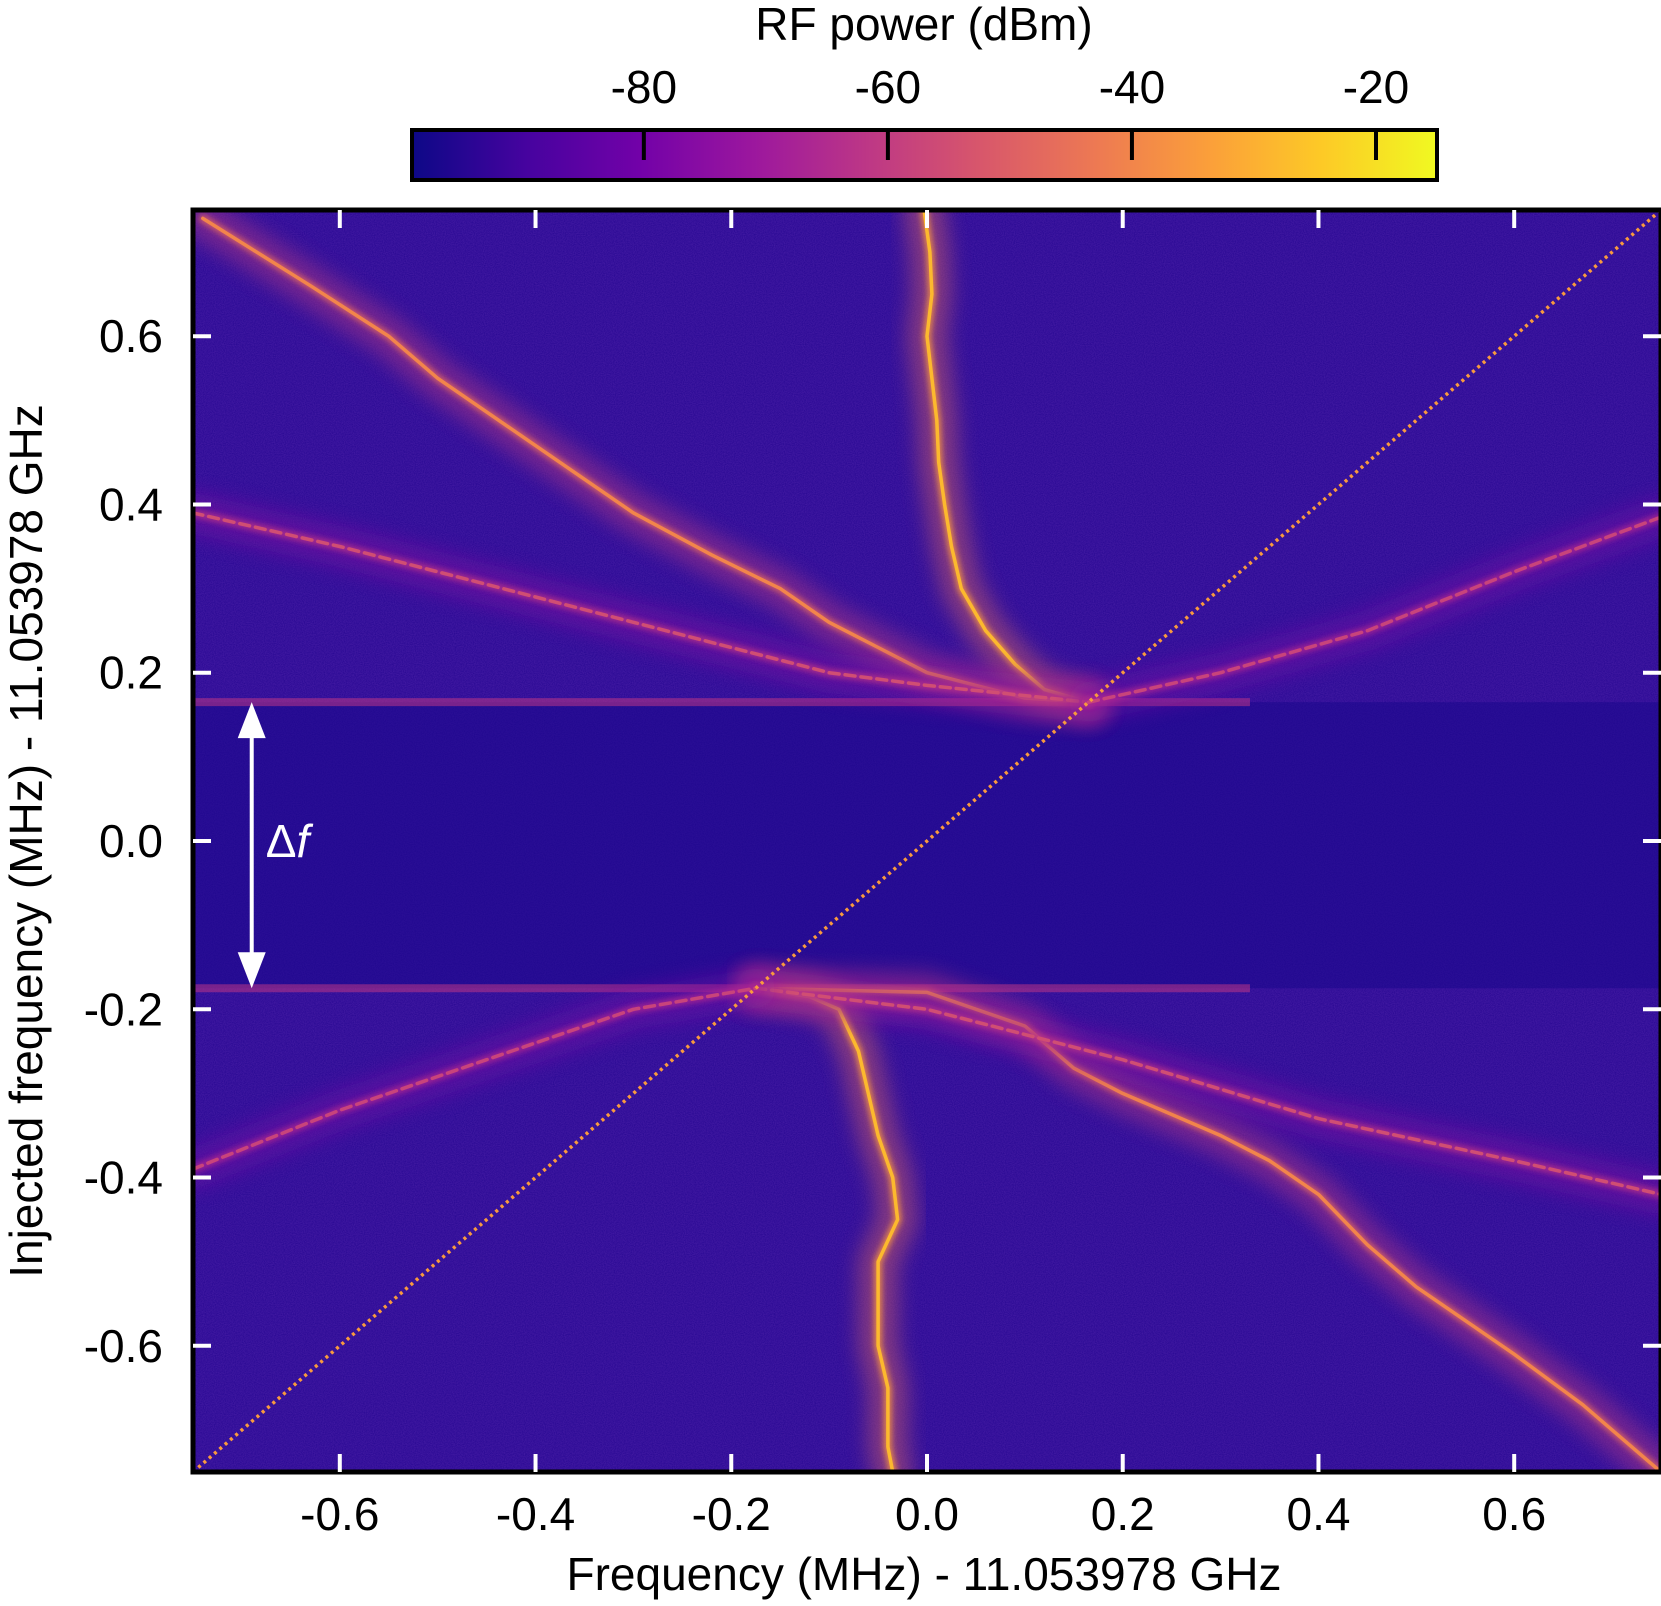  What do you see at coordinates (131, 336) in the screenshot?
I see `y-tick-label: 0.6` at bounding box center [131, 336].